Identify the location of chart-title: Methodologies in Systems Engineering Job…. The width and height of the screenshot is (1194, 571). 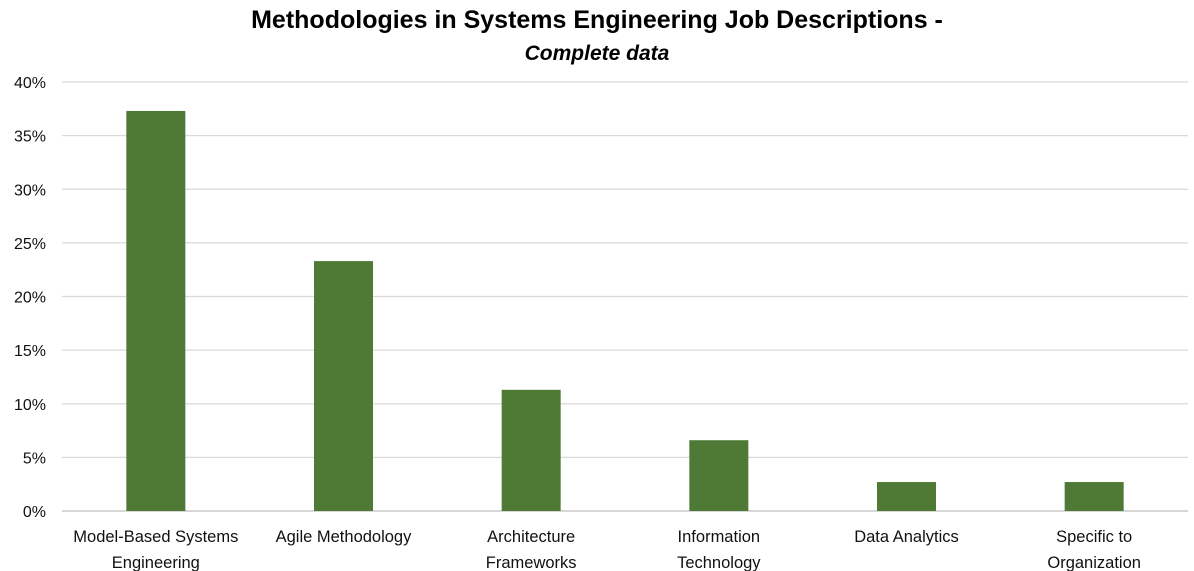
(597, 20).